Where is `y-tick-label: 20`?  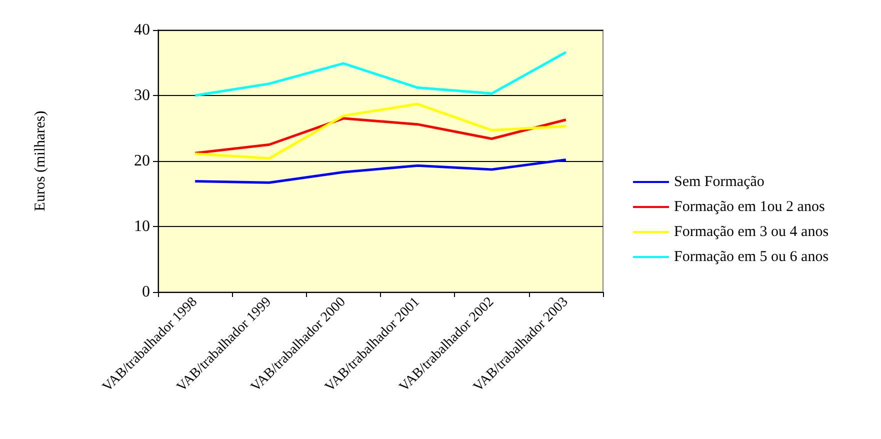
y-tick-label: 20 is located at coordinates (142, 161).